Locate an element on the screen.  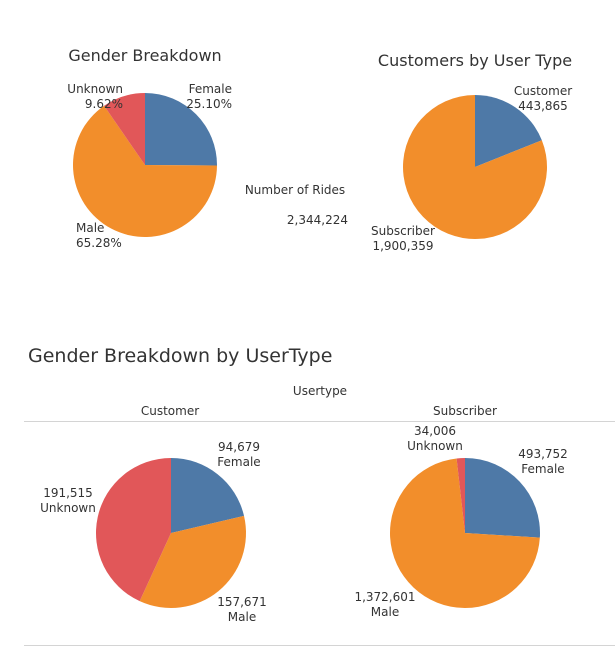
pie3-male-name: Male is located at coordinates (385, 612).